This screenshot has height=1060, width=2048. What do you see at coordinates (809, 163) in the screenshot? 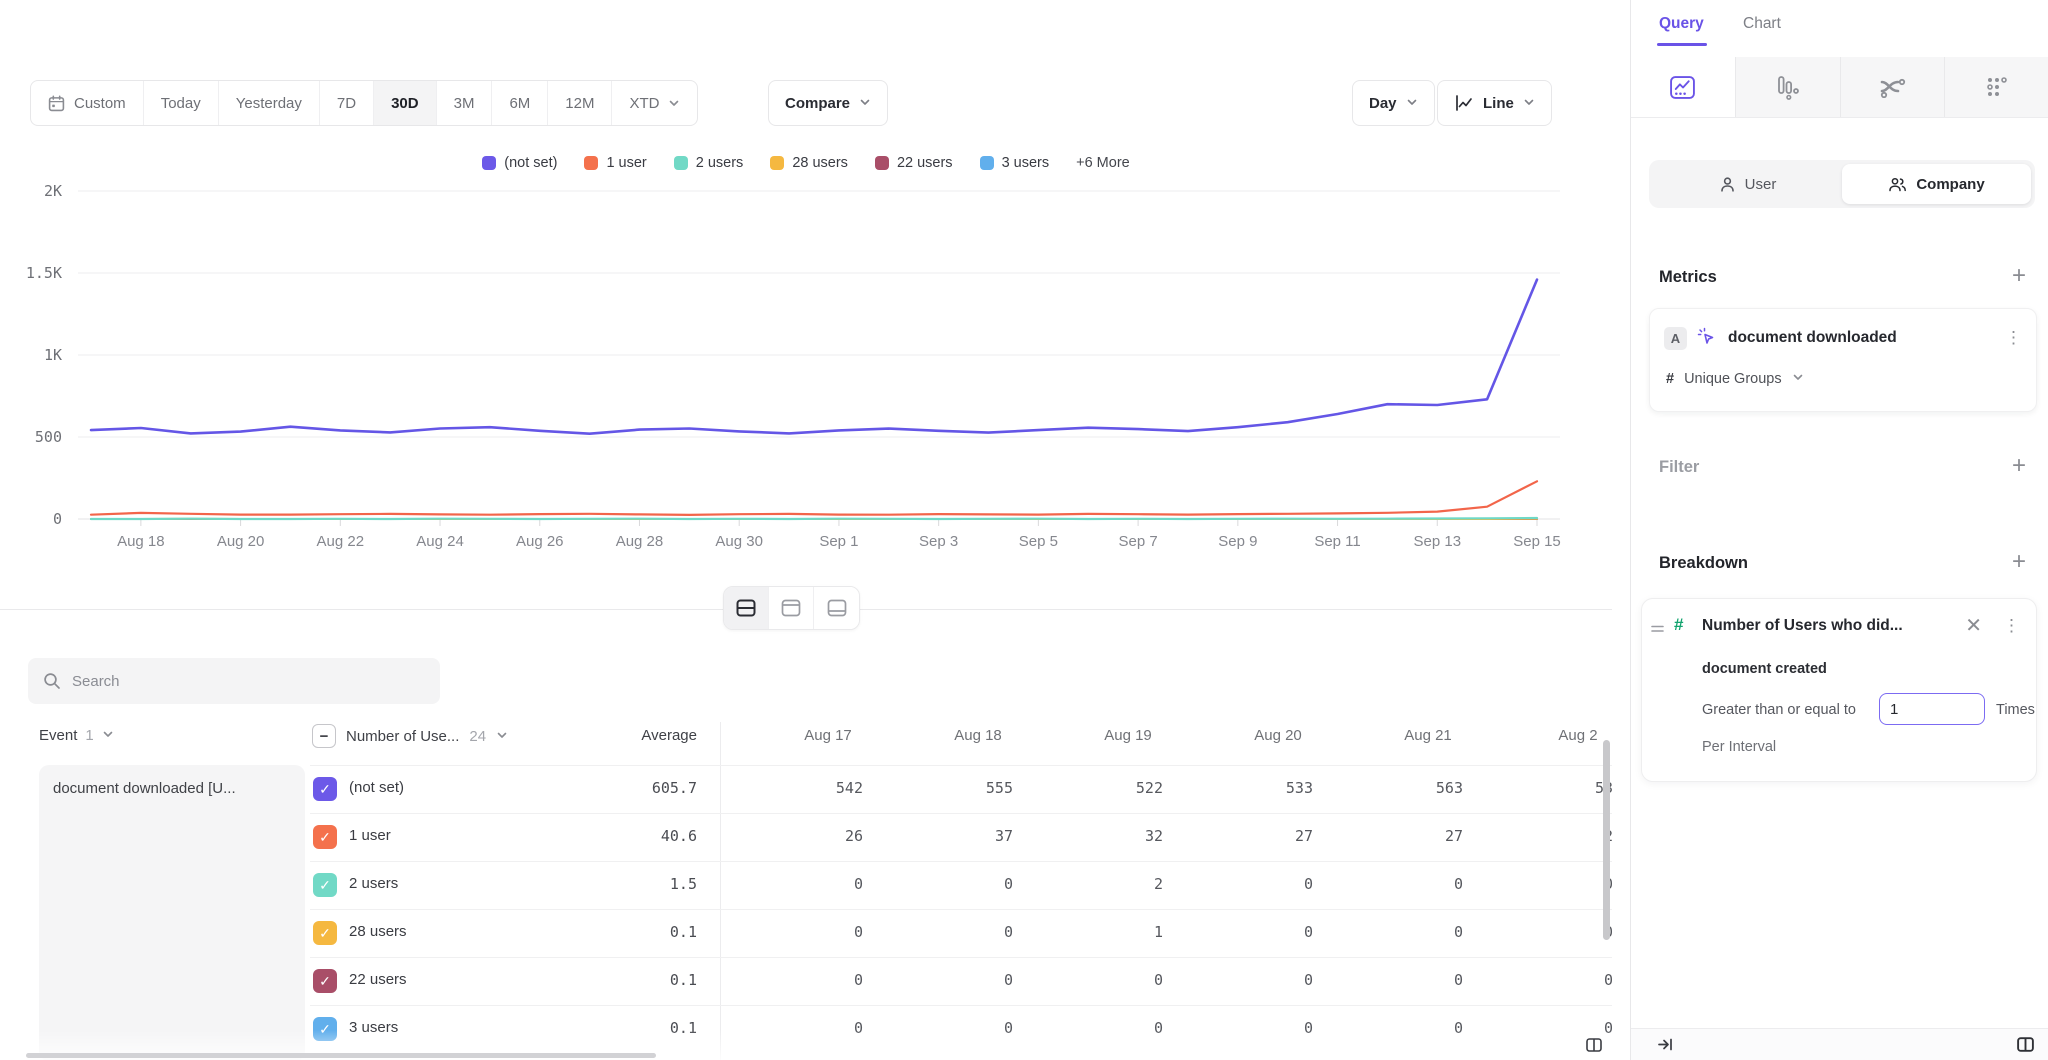
I see `legend-item: 28 users` at bounding box center [809, 163].